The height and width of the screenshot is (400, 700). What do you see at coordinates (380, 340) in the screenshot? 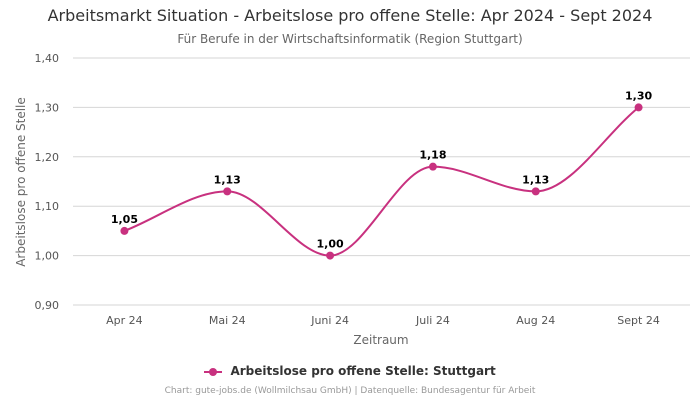
I see `x-axis-title: Zeitraum` at bounding box center [380, 340].